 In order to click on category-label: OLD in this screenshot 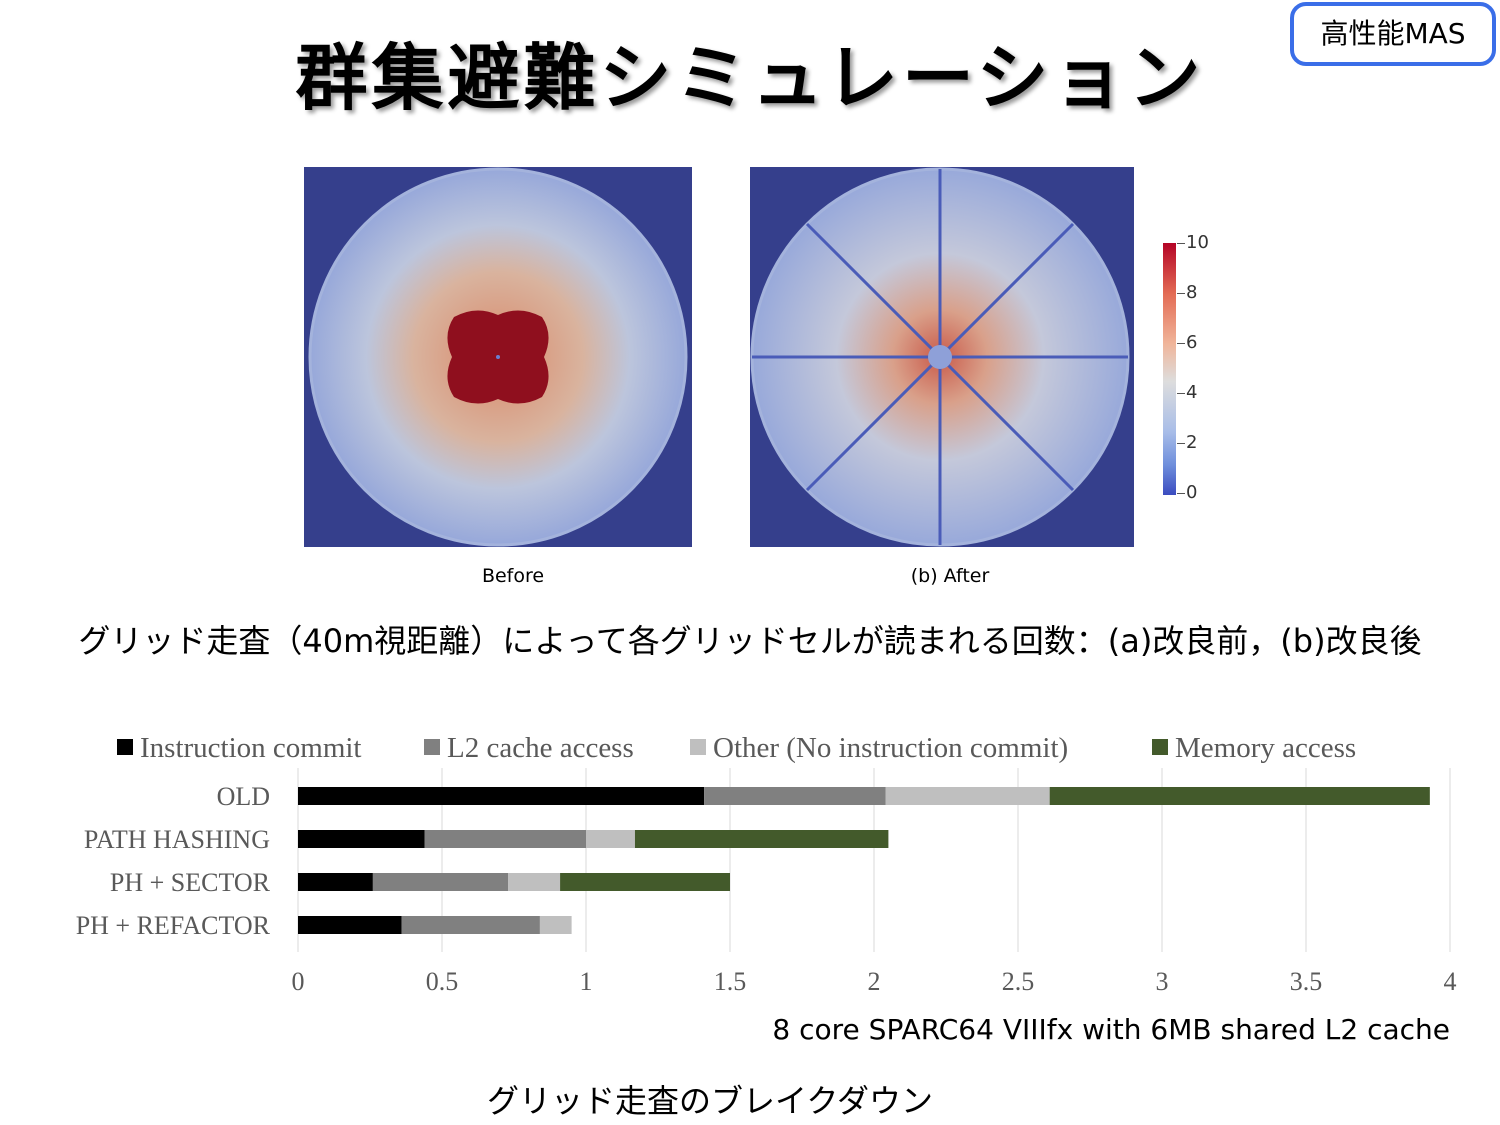, I will do `click(243, 796)`.